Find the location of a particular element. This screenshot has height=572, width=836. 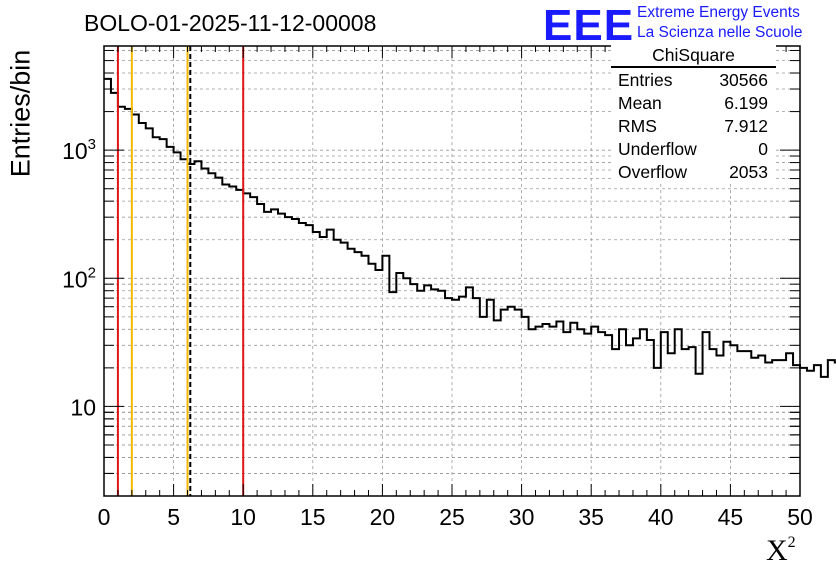

logo-line-2: La Scienza nelle Scuole is located at coordinates (720, 32).